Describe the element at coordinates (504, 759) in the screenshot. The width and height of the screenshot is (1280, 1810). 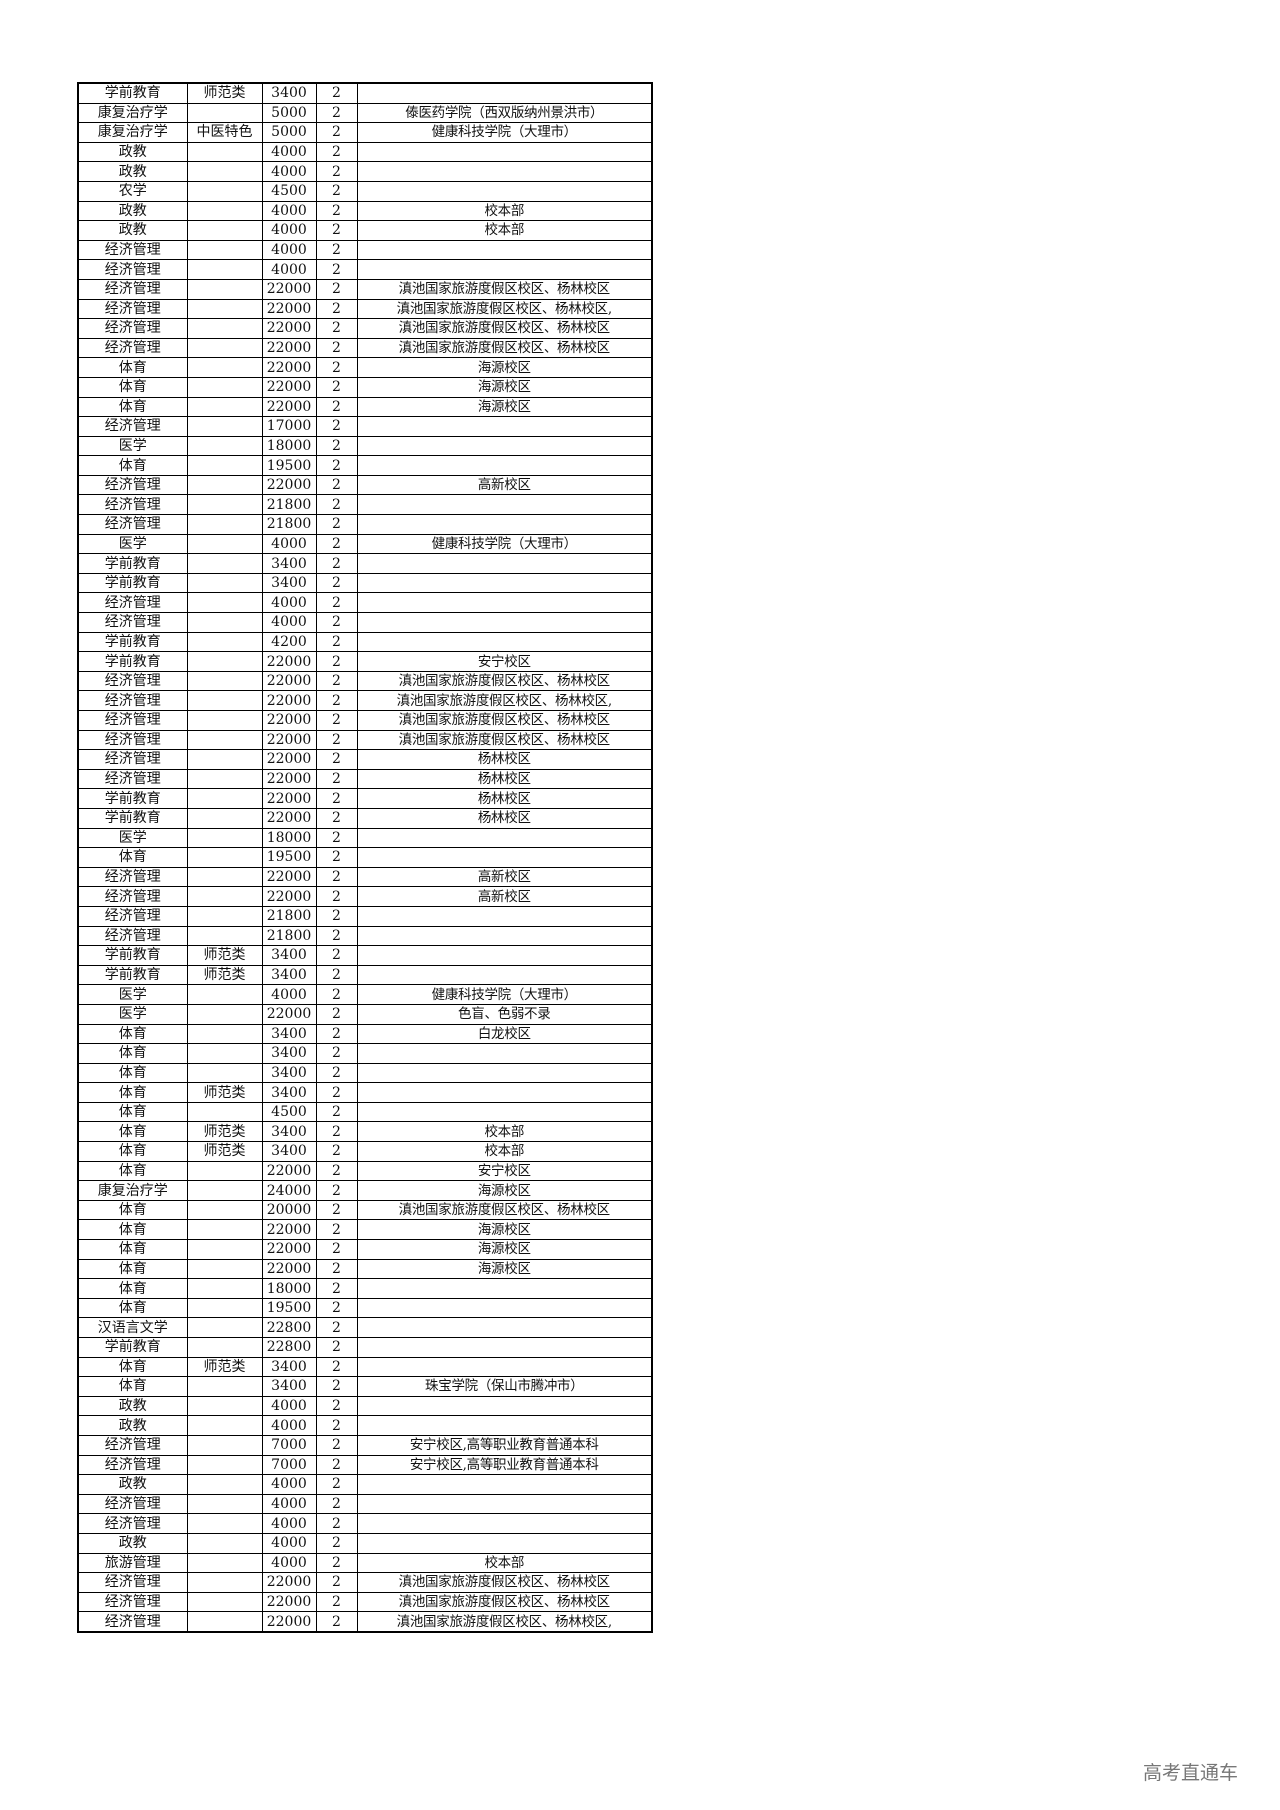
I see `note-cell: 杨林校区` at that location.